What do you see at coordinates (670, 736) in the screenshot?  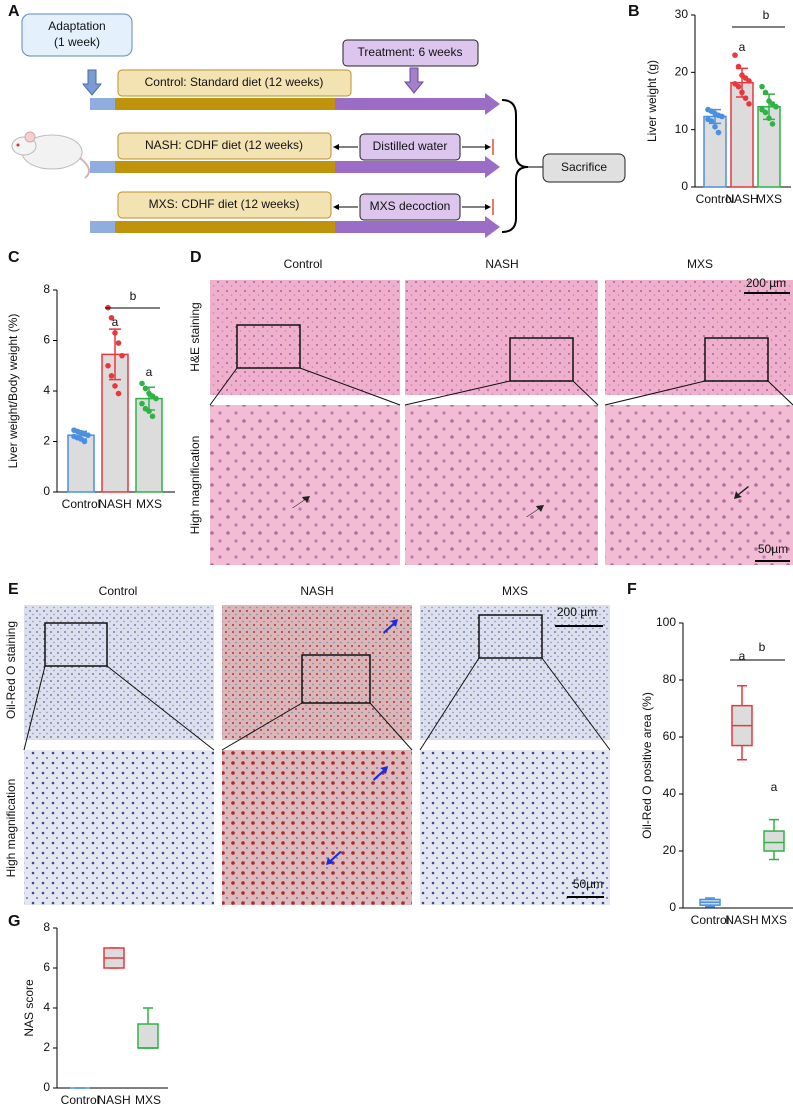 I see `y-tick-label: 60` at bounding box center [670, 736].